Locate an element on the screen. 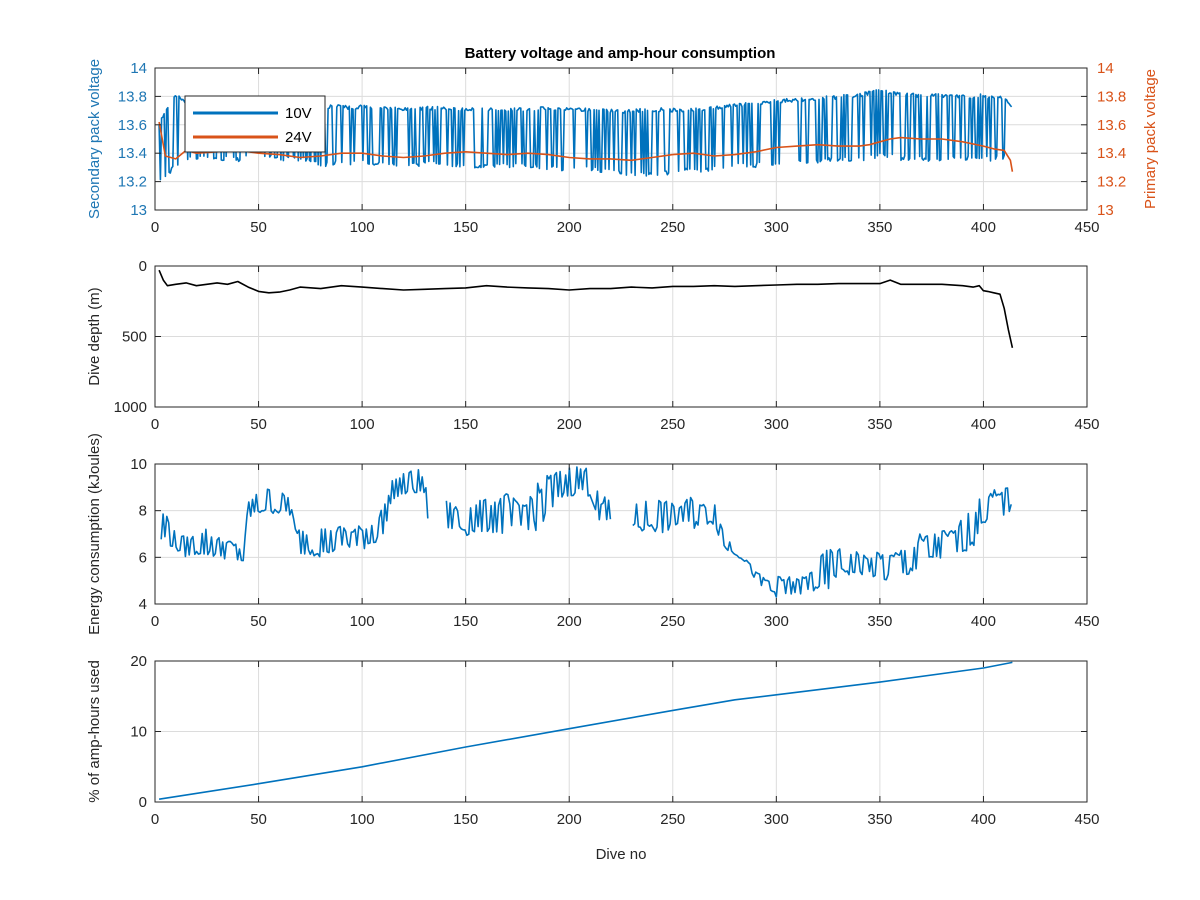  depth-xtick-label: 400 is located at coordinates (983, 424).